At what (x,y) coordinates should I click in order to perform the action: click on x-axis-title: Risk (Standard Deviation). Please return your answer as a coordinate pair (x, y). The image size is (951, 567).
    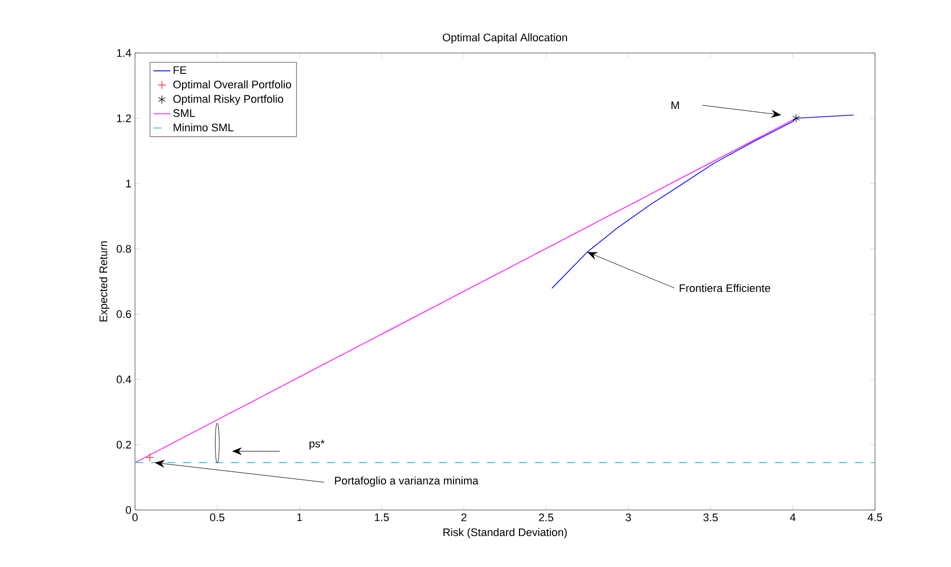
    Looking at the image, I should click on (505, 533).